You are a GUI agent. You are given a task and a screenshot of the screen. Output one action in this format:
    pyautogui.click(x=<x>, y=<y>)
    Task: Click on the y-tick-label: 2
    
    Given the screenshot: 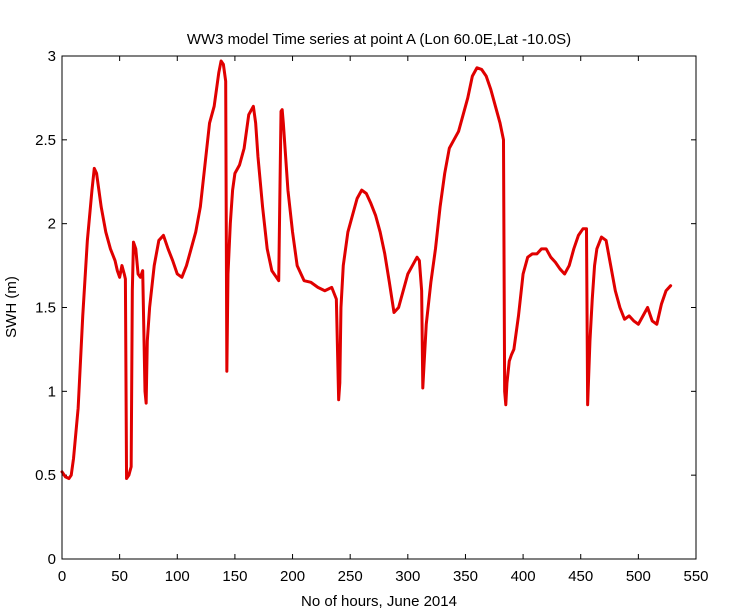 What is the action you would take?
    pyautogui.click(x=52, y=224)
    